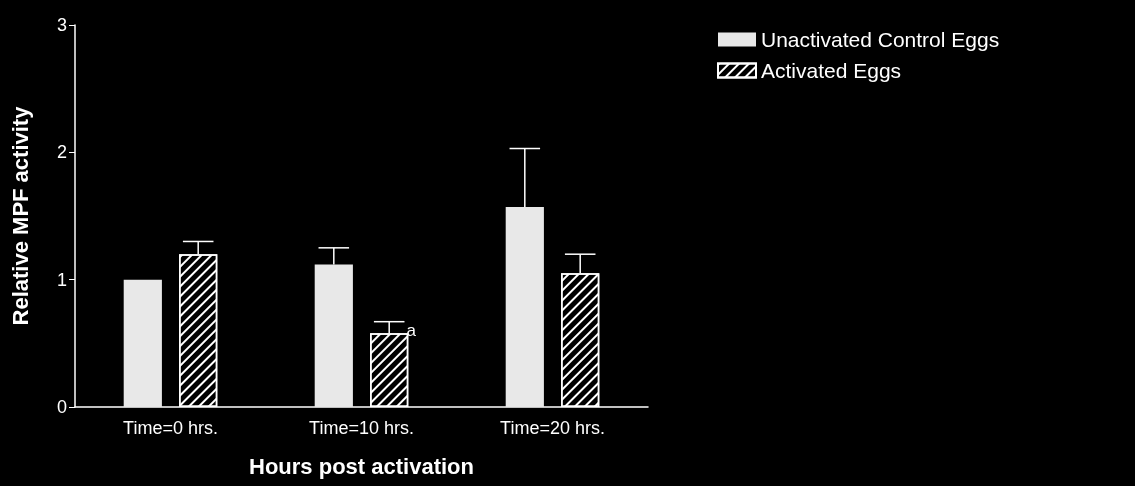  I want to click on y-axis-title: Relative MPF activity, so click(20, 215).